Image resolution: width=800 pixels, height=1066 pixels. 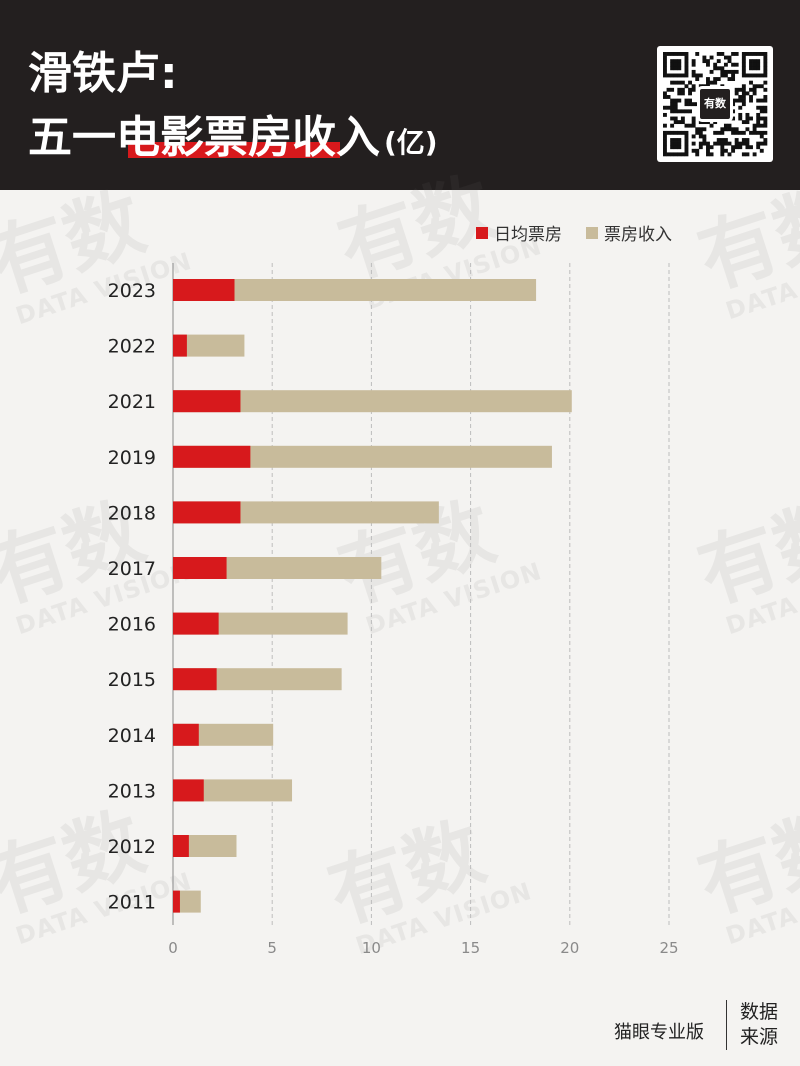 I want to click on category-label: 2023, so click(x=132, y=291).